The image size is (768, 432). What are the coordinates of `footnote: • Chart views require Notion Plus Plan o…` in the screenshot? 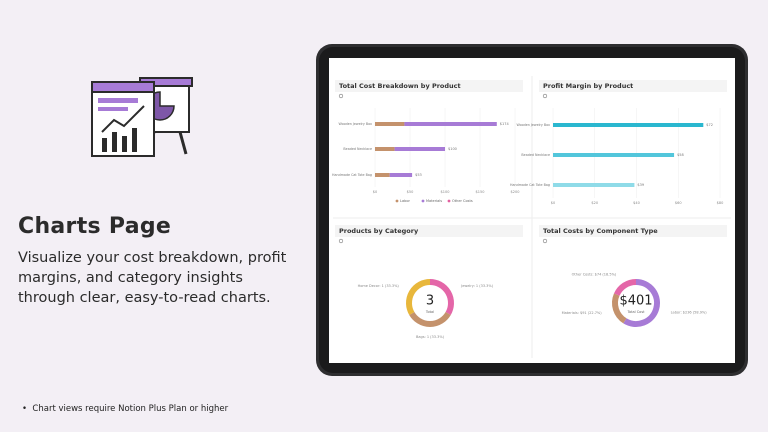 It's located at (125, 409).